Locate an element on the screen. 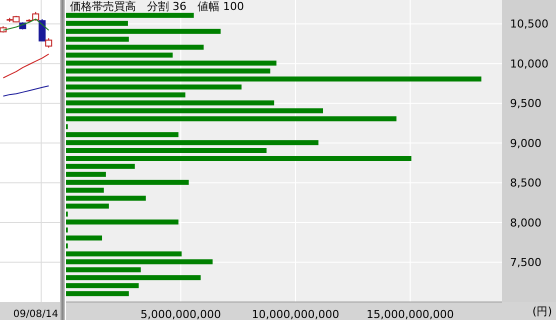 This screenshot has width=556, height=320. x-tick-label: 15,000,000,000 is located at coordinates (410, 314).